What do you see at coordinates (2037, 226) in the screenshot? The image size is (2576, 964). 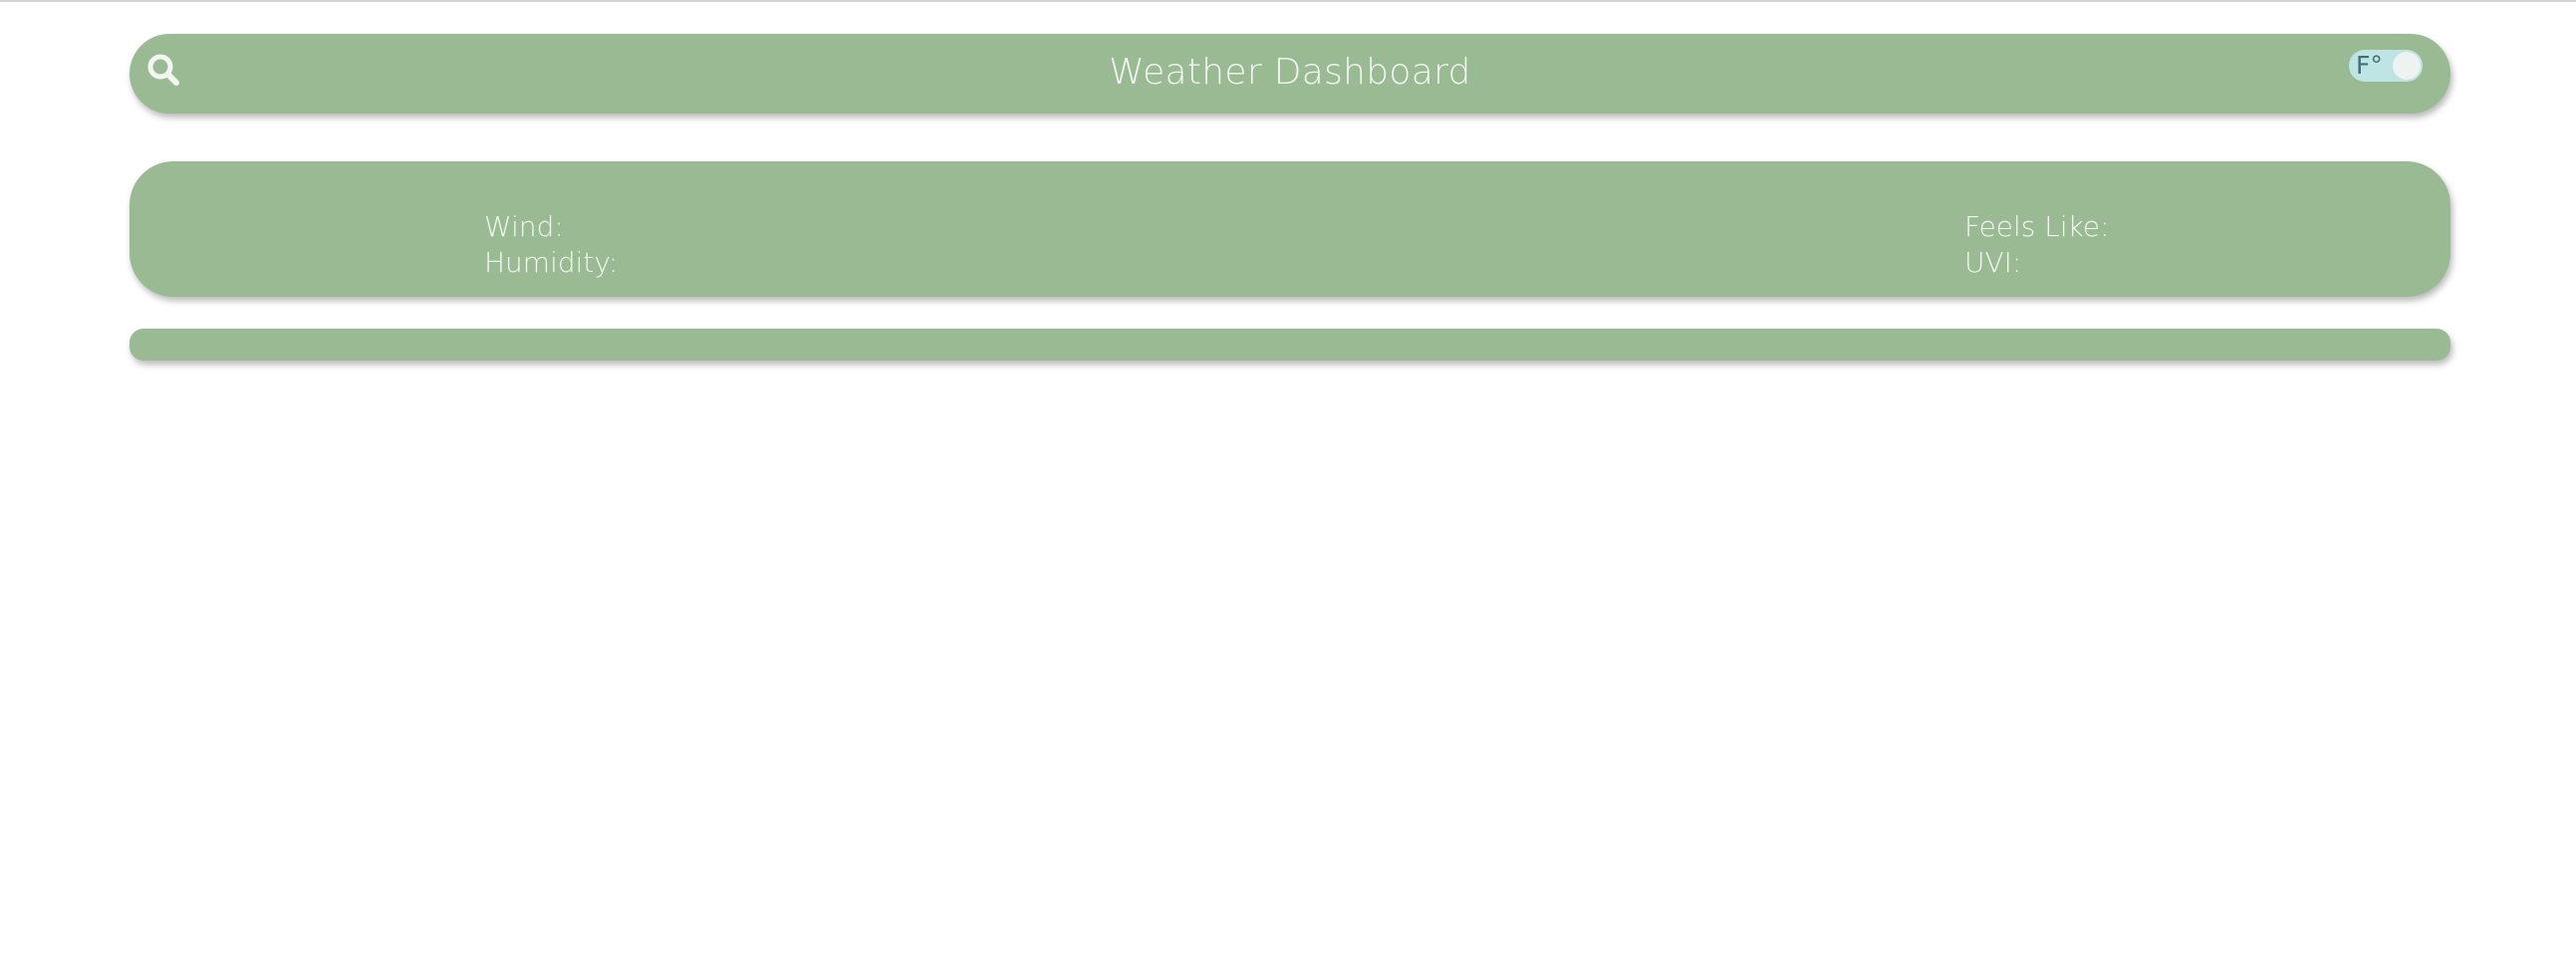 I see `feels-like-label: Feels Like:` at bounding box center [2037, 226].